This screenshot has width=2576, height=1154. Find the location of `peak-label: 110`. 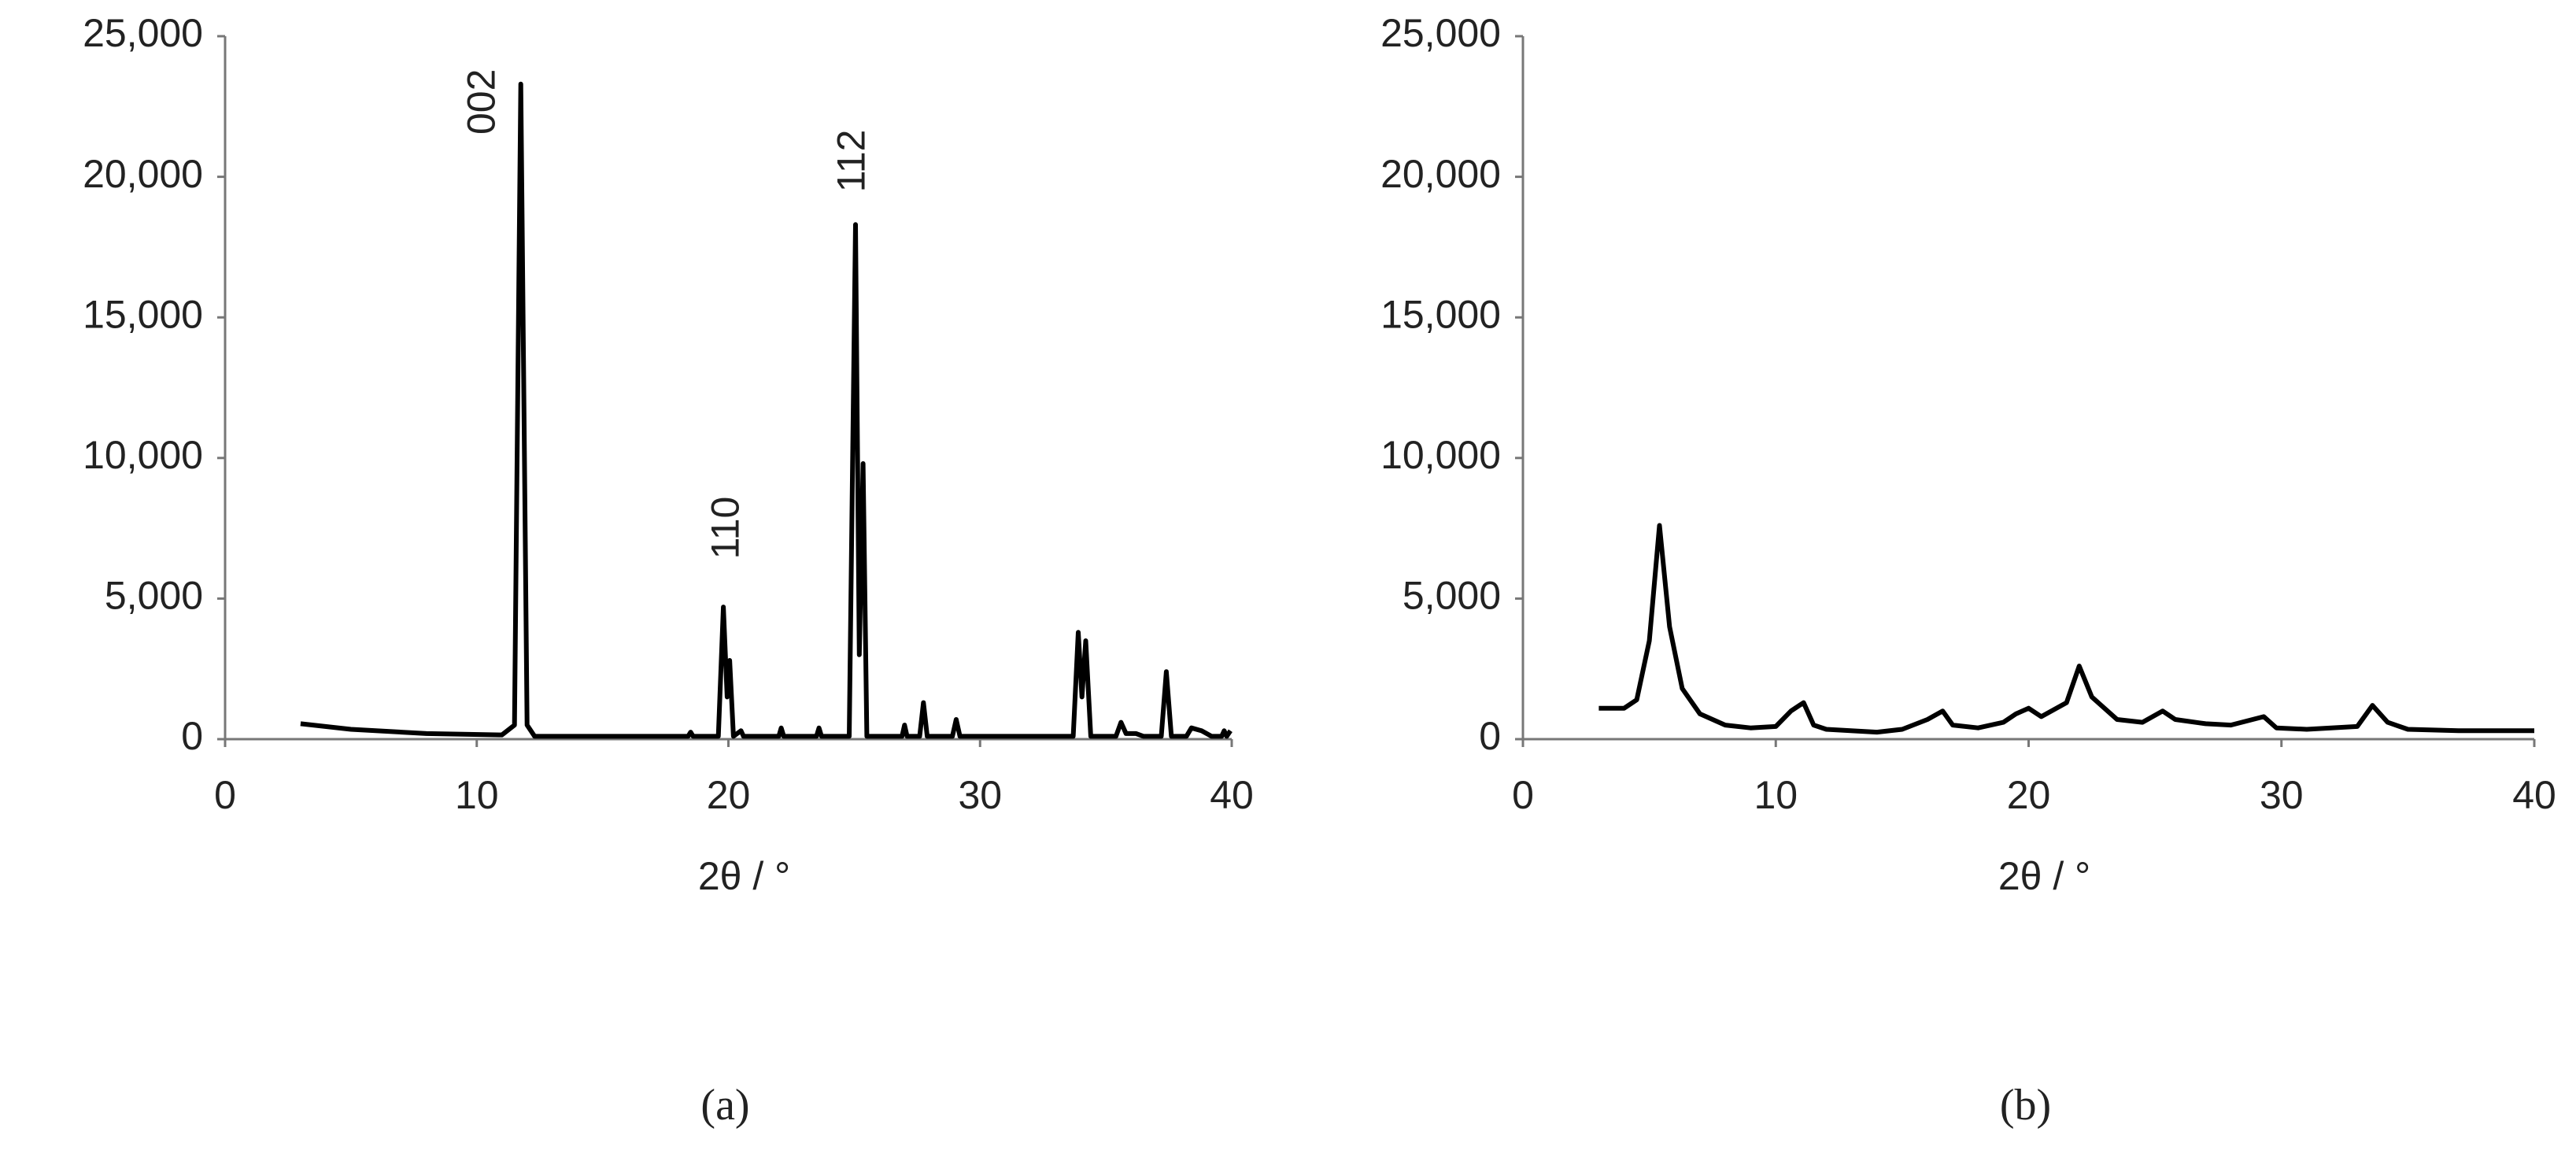

peak-label: 110 is located at coordinates (726, 528).